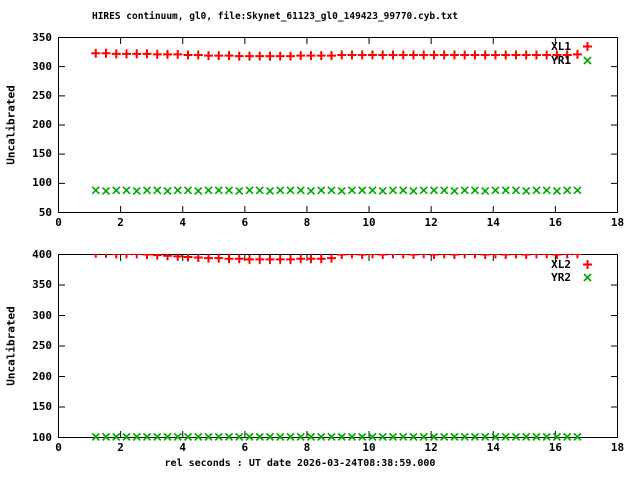 The height and width of the screenshot is (480, 640). I want to click on legend-label-xl2: XL2, so click(561, 264).